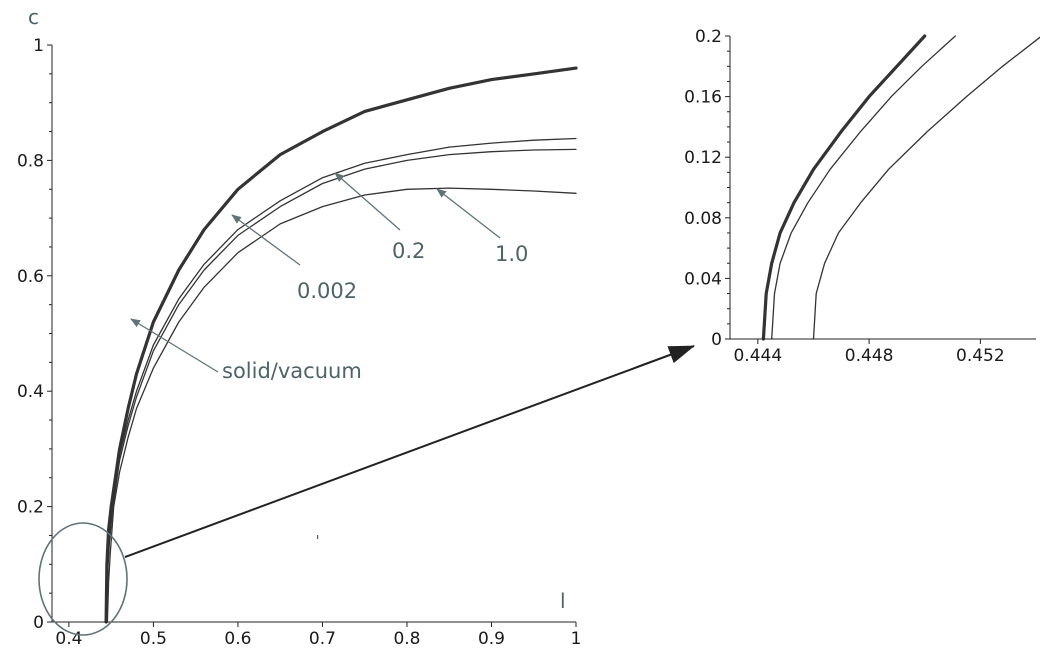 The width and height of the screenshot is (1040, 649). What do you see at coordinates (869, 356) in the screenshot?
I see `1-x-tick-label: 0.448` at bounding box center [869, 356].